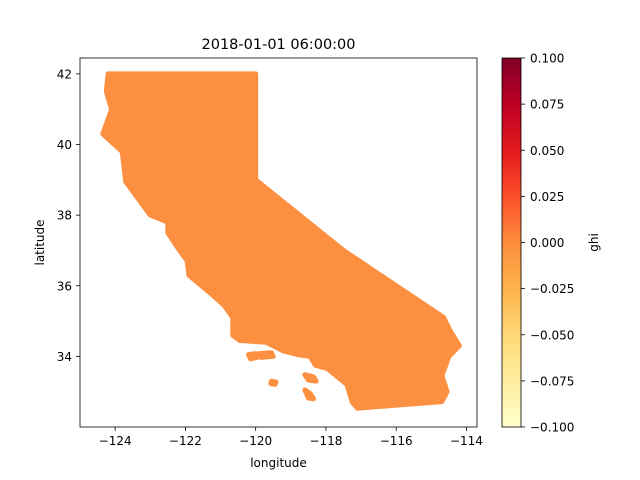 This screenshot has width=640, height=480. I want to click on x-tick-label: −122, so click(185, 441).